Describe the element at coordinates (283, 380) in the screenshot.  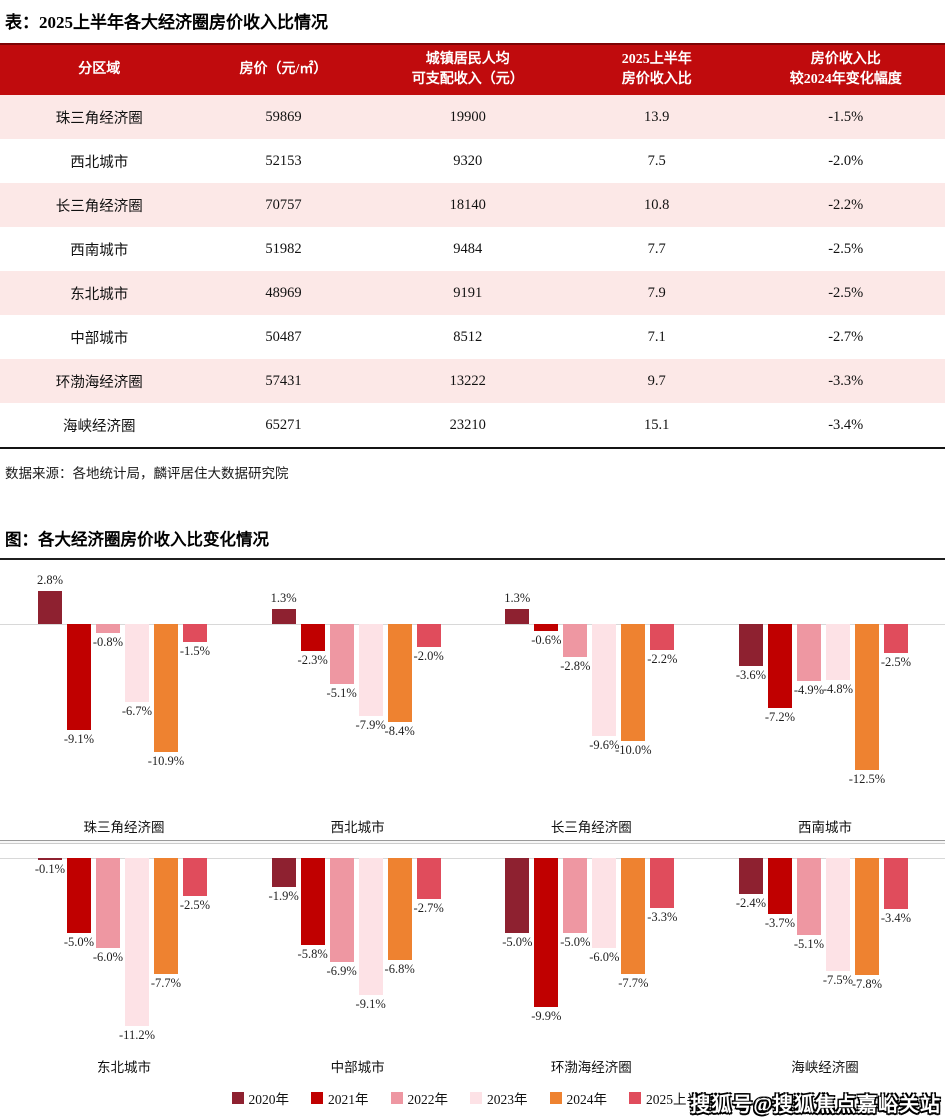
I see `table-cell: 57431` at that location.